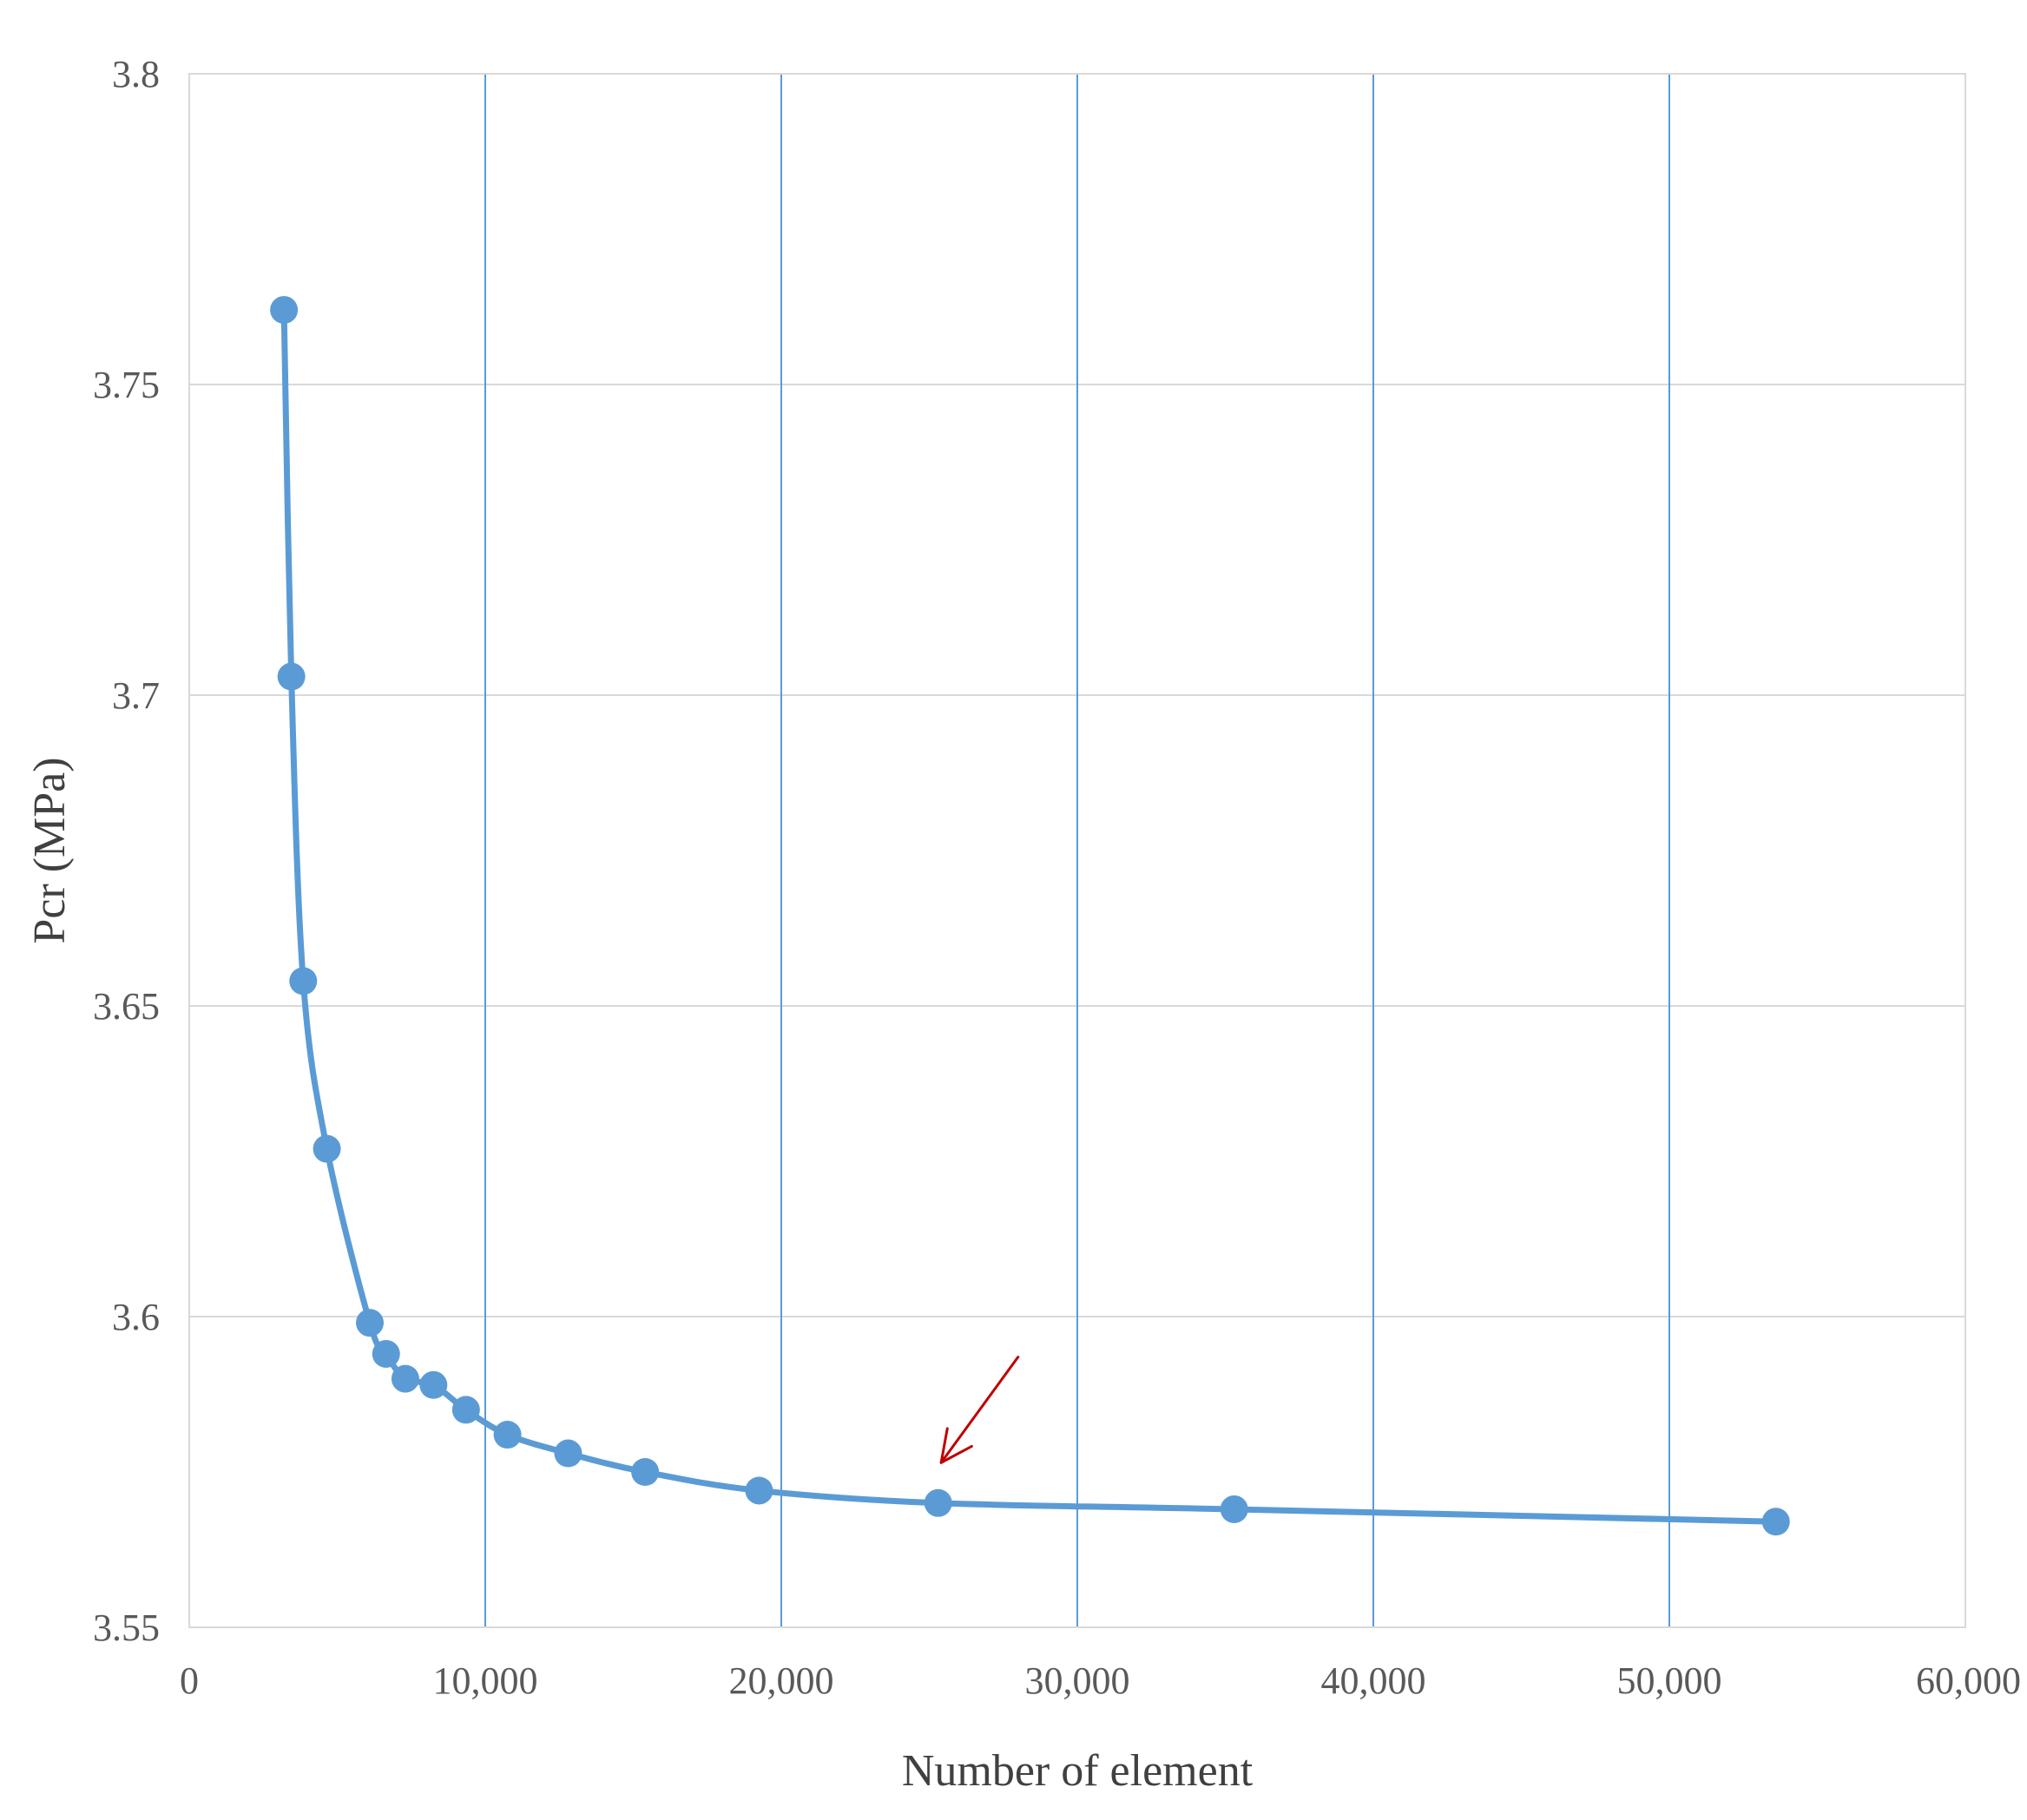  I want to click on y-axis-title: Pcr (MPa), so click(50, 850).